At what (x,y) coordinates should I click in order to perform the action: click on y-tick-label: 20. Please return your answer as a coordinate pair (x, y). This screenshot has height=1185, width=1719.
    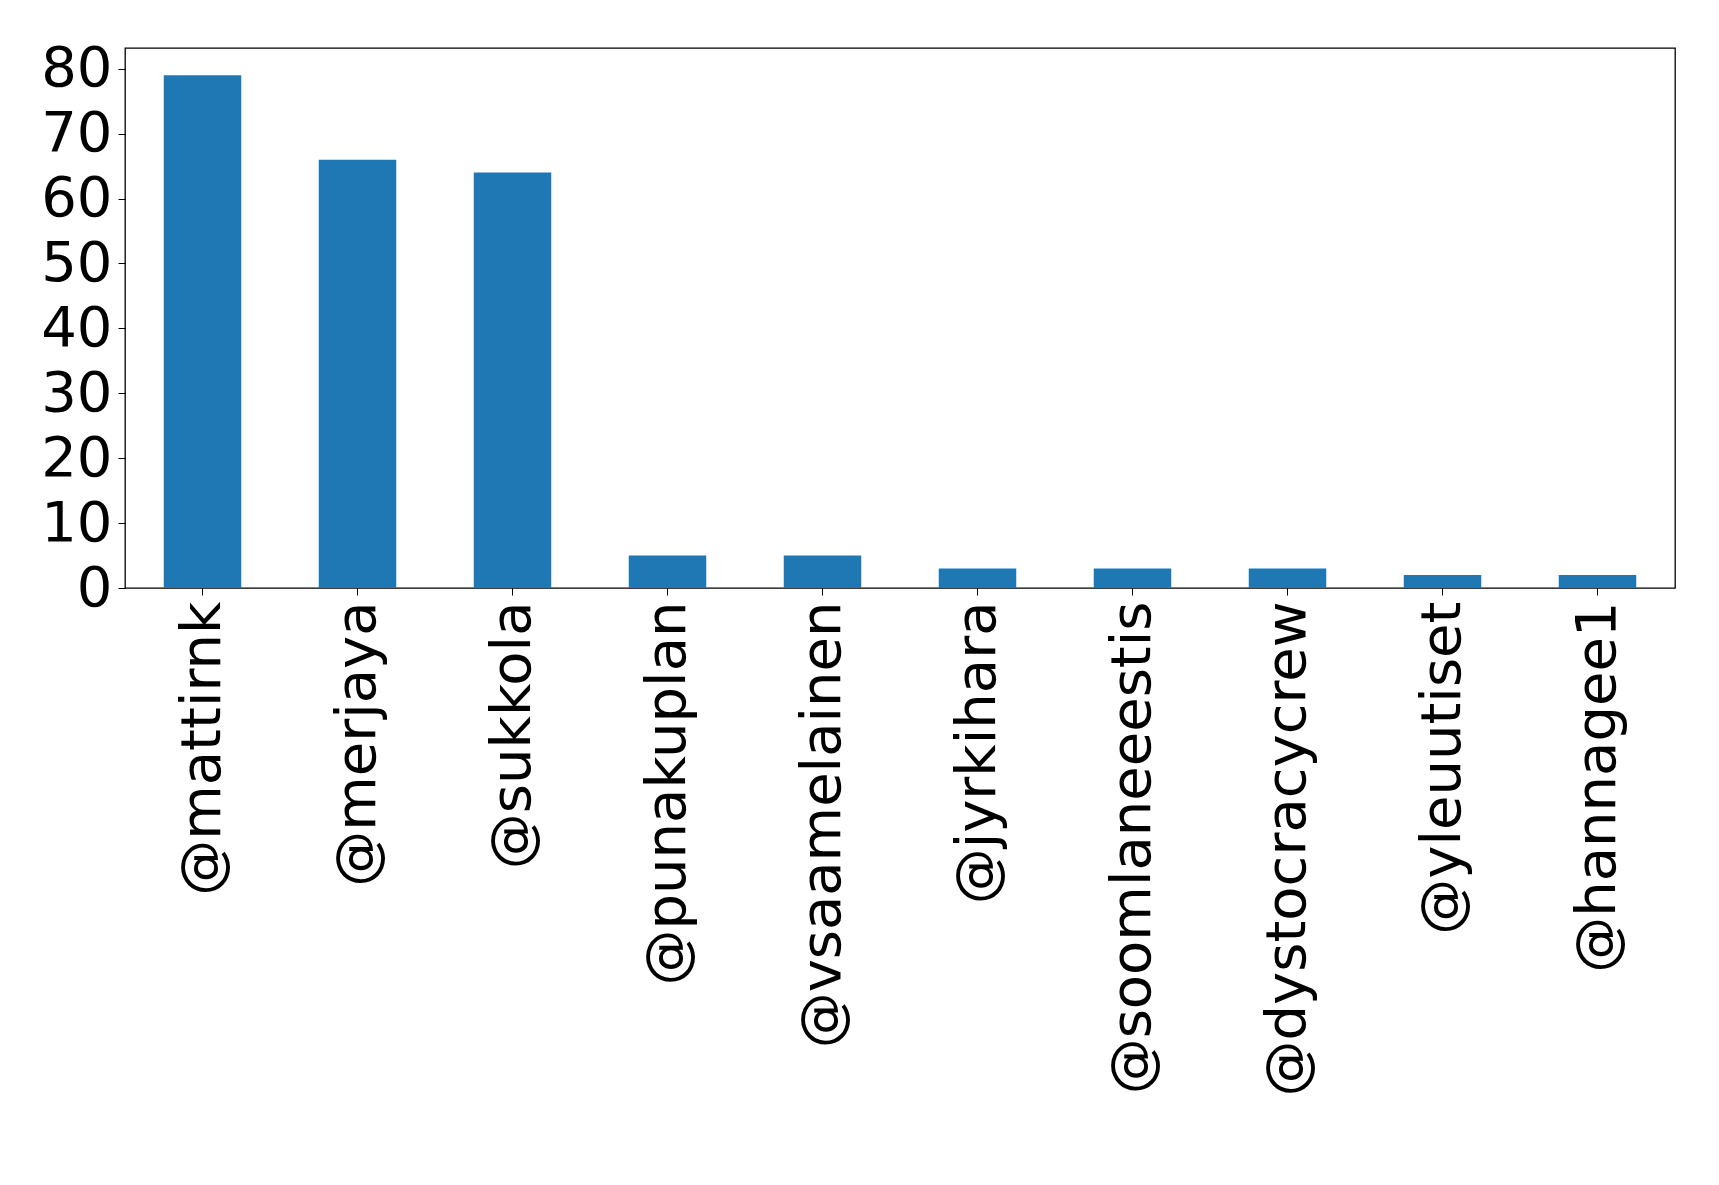
    Looking at the image, I should click on (77, 456).